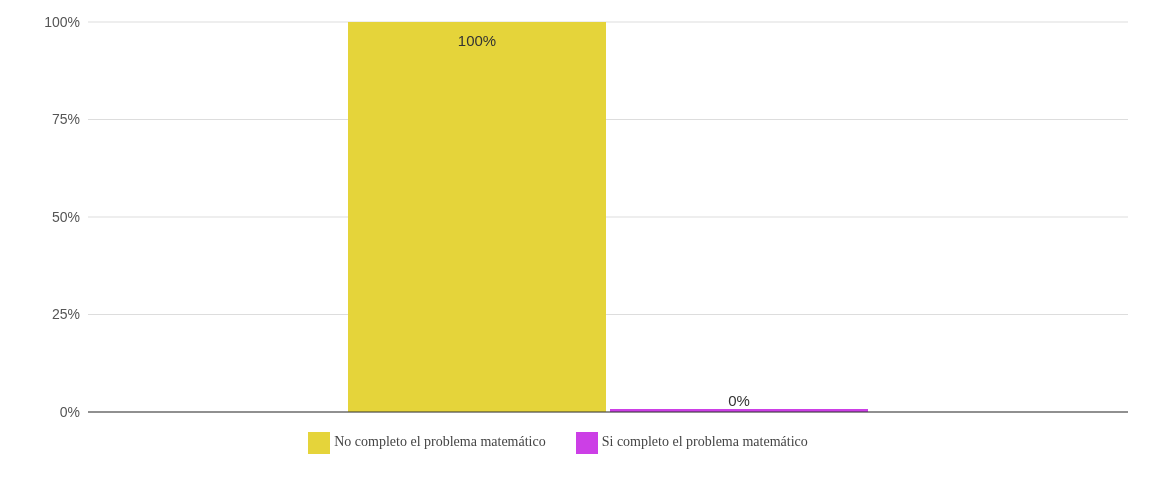 Image resolution: width=1159 pixels, height=484 pixels. Describe the element at coordinates (477, 40) in the screenshot. I see `data-label: 100%` at that location.